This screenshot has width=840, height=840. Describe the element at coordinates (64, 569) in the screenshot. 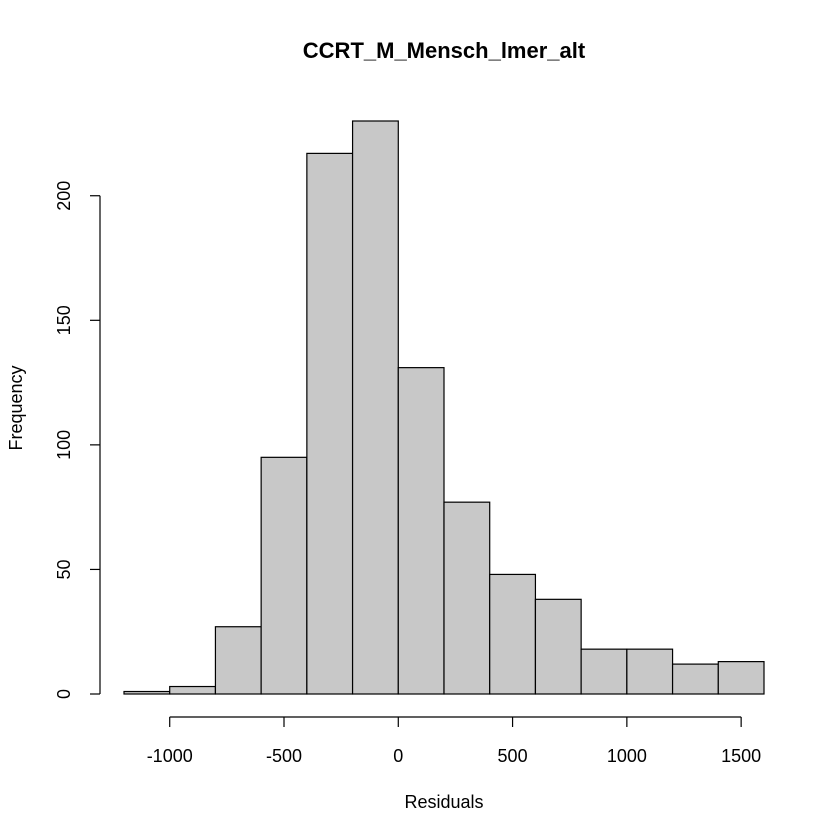

I see `y-tick-label-1: 50` at that location.